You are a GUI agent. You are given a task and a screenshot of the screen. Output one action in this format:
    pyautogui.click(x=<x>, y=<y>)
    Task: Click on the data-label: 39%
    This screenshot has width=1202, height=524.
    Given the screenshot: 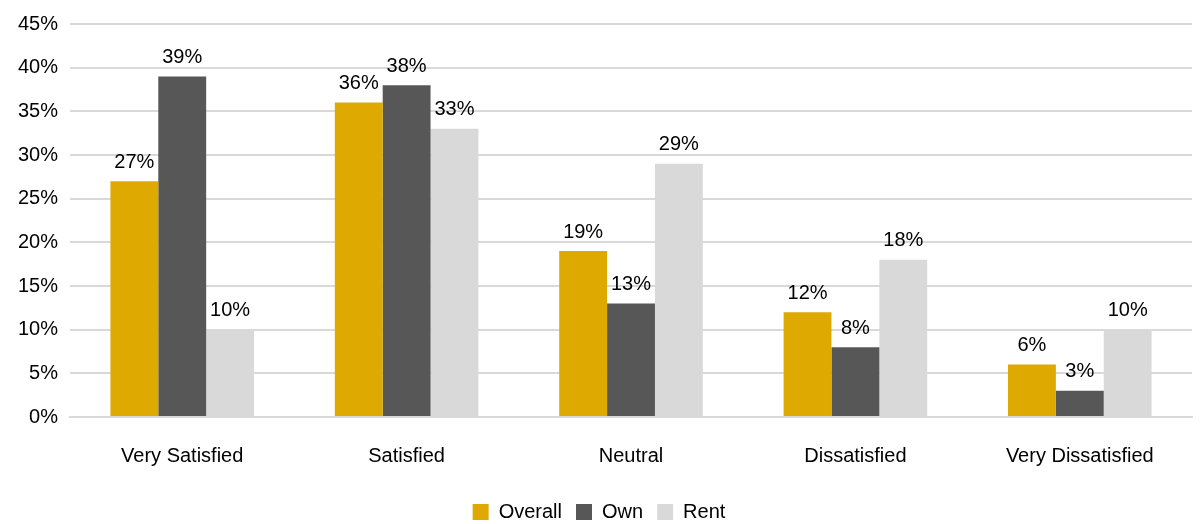 What is the action you would take?
    pyautogui.click(x=182, y=55)
    